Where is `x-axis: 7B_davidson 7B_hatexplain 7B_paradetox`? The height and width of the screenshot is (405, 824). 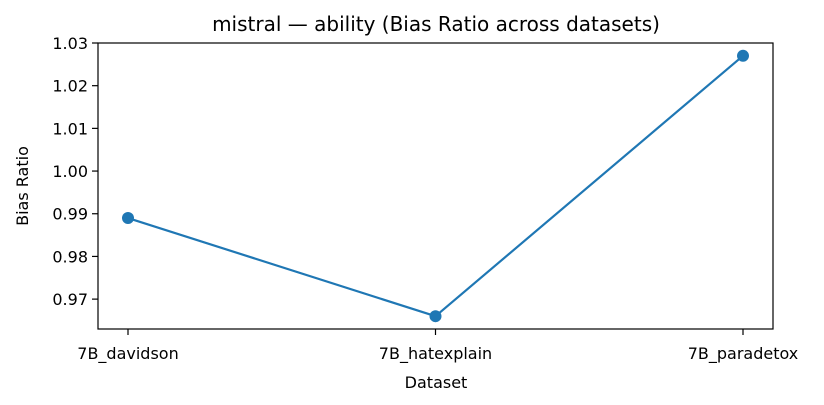
x-axis: 7B_davidson 7B_hatexplain 7B_paradetox is located at coordinates (437, 346).